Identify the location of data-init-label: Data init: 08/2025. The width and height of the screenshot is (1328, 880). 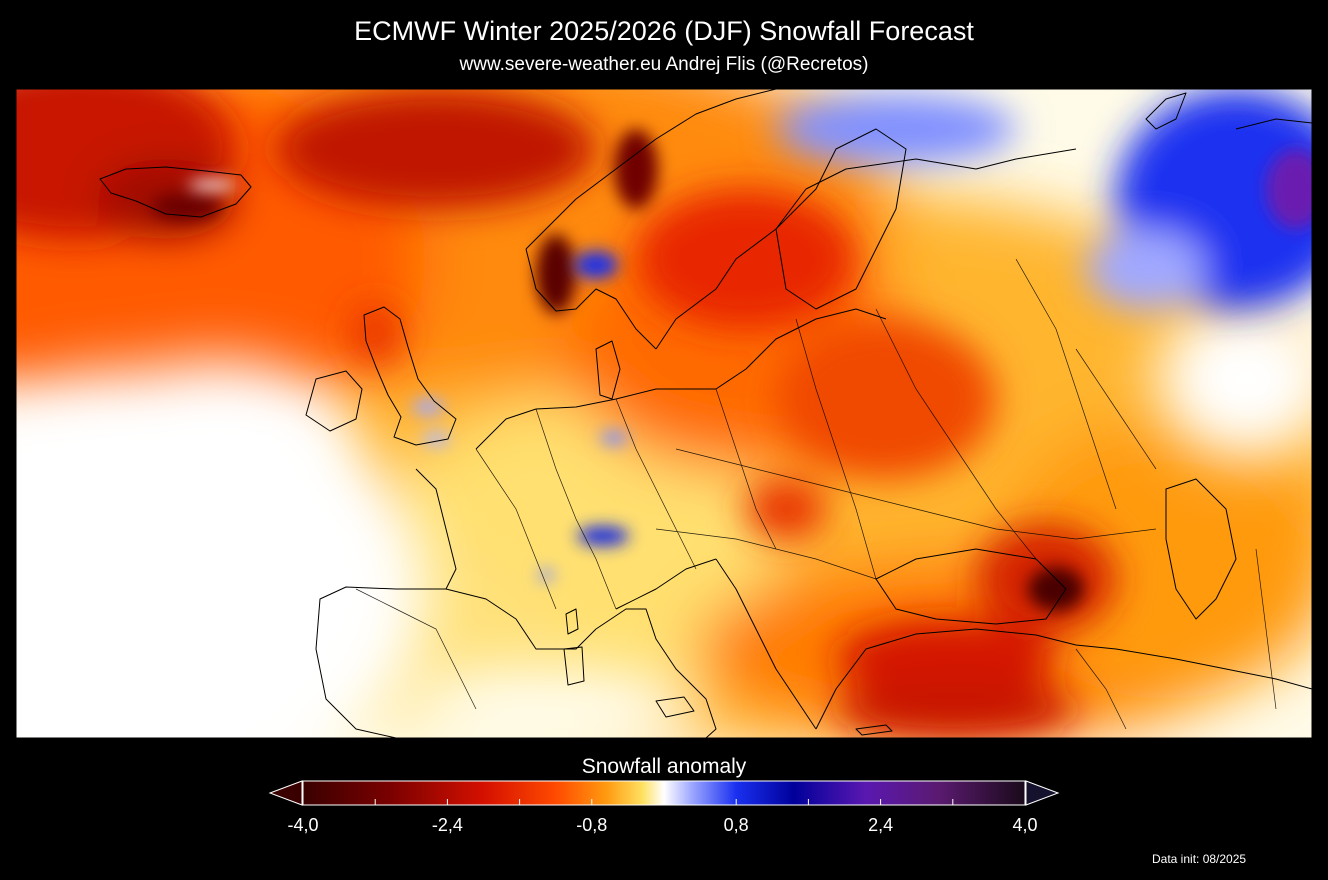
(1199, 859).